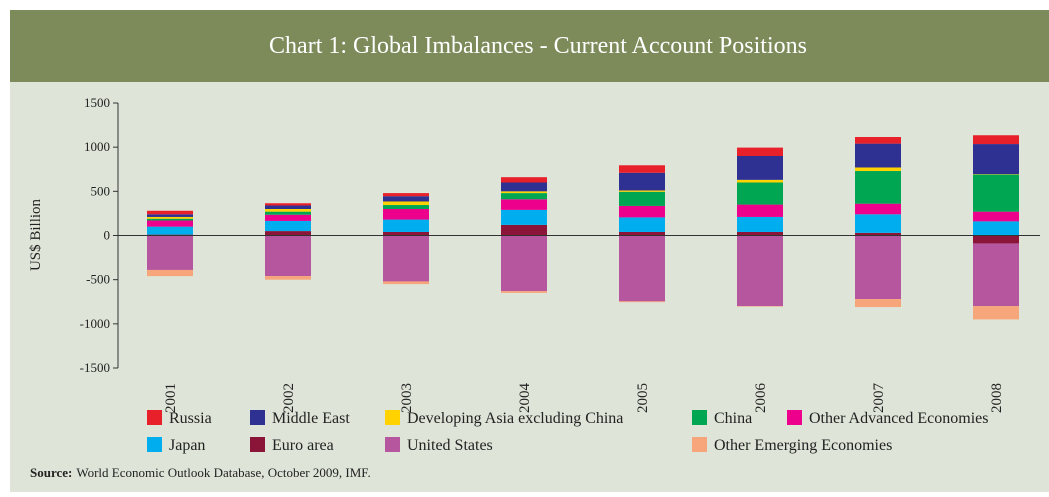  Describe the element at coordinates (515, 418) in the screenshot. I see `legend-label: Developing Asia excluding China` at that location.